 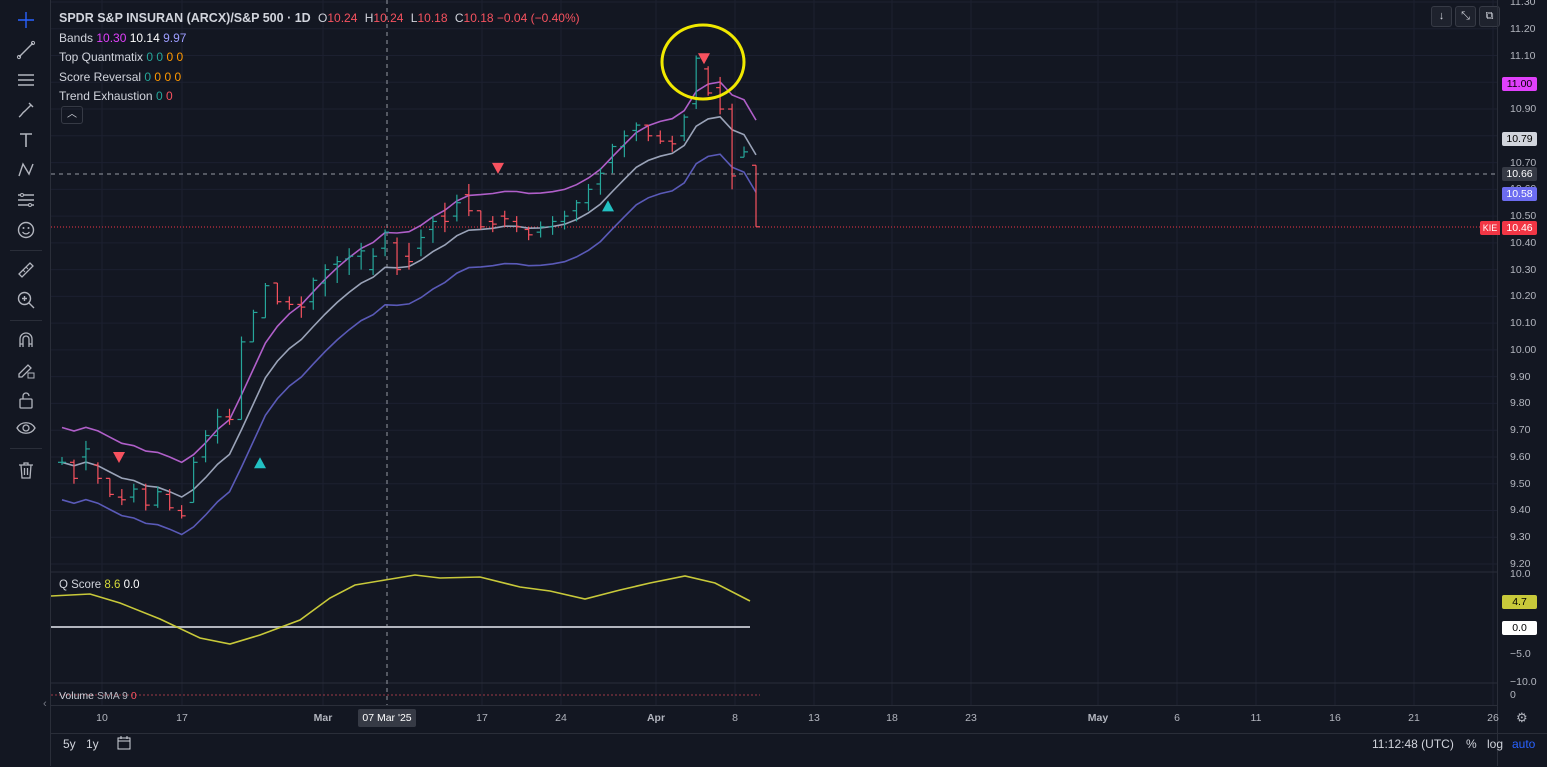 What do you see at coordinates (1520, 376) in the screenshot?
I see `price-tick: 9.90` at bounding box center [1520, 376].